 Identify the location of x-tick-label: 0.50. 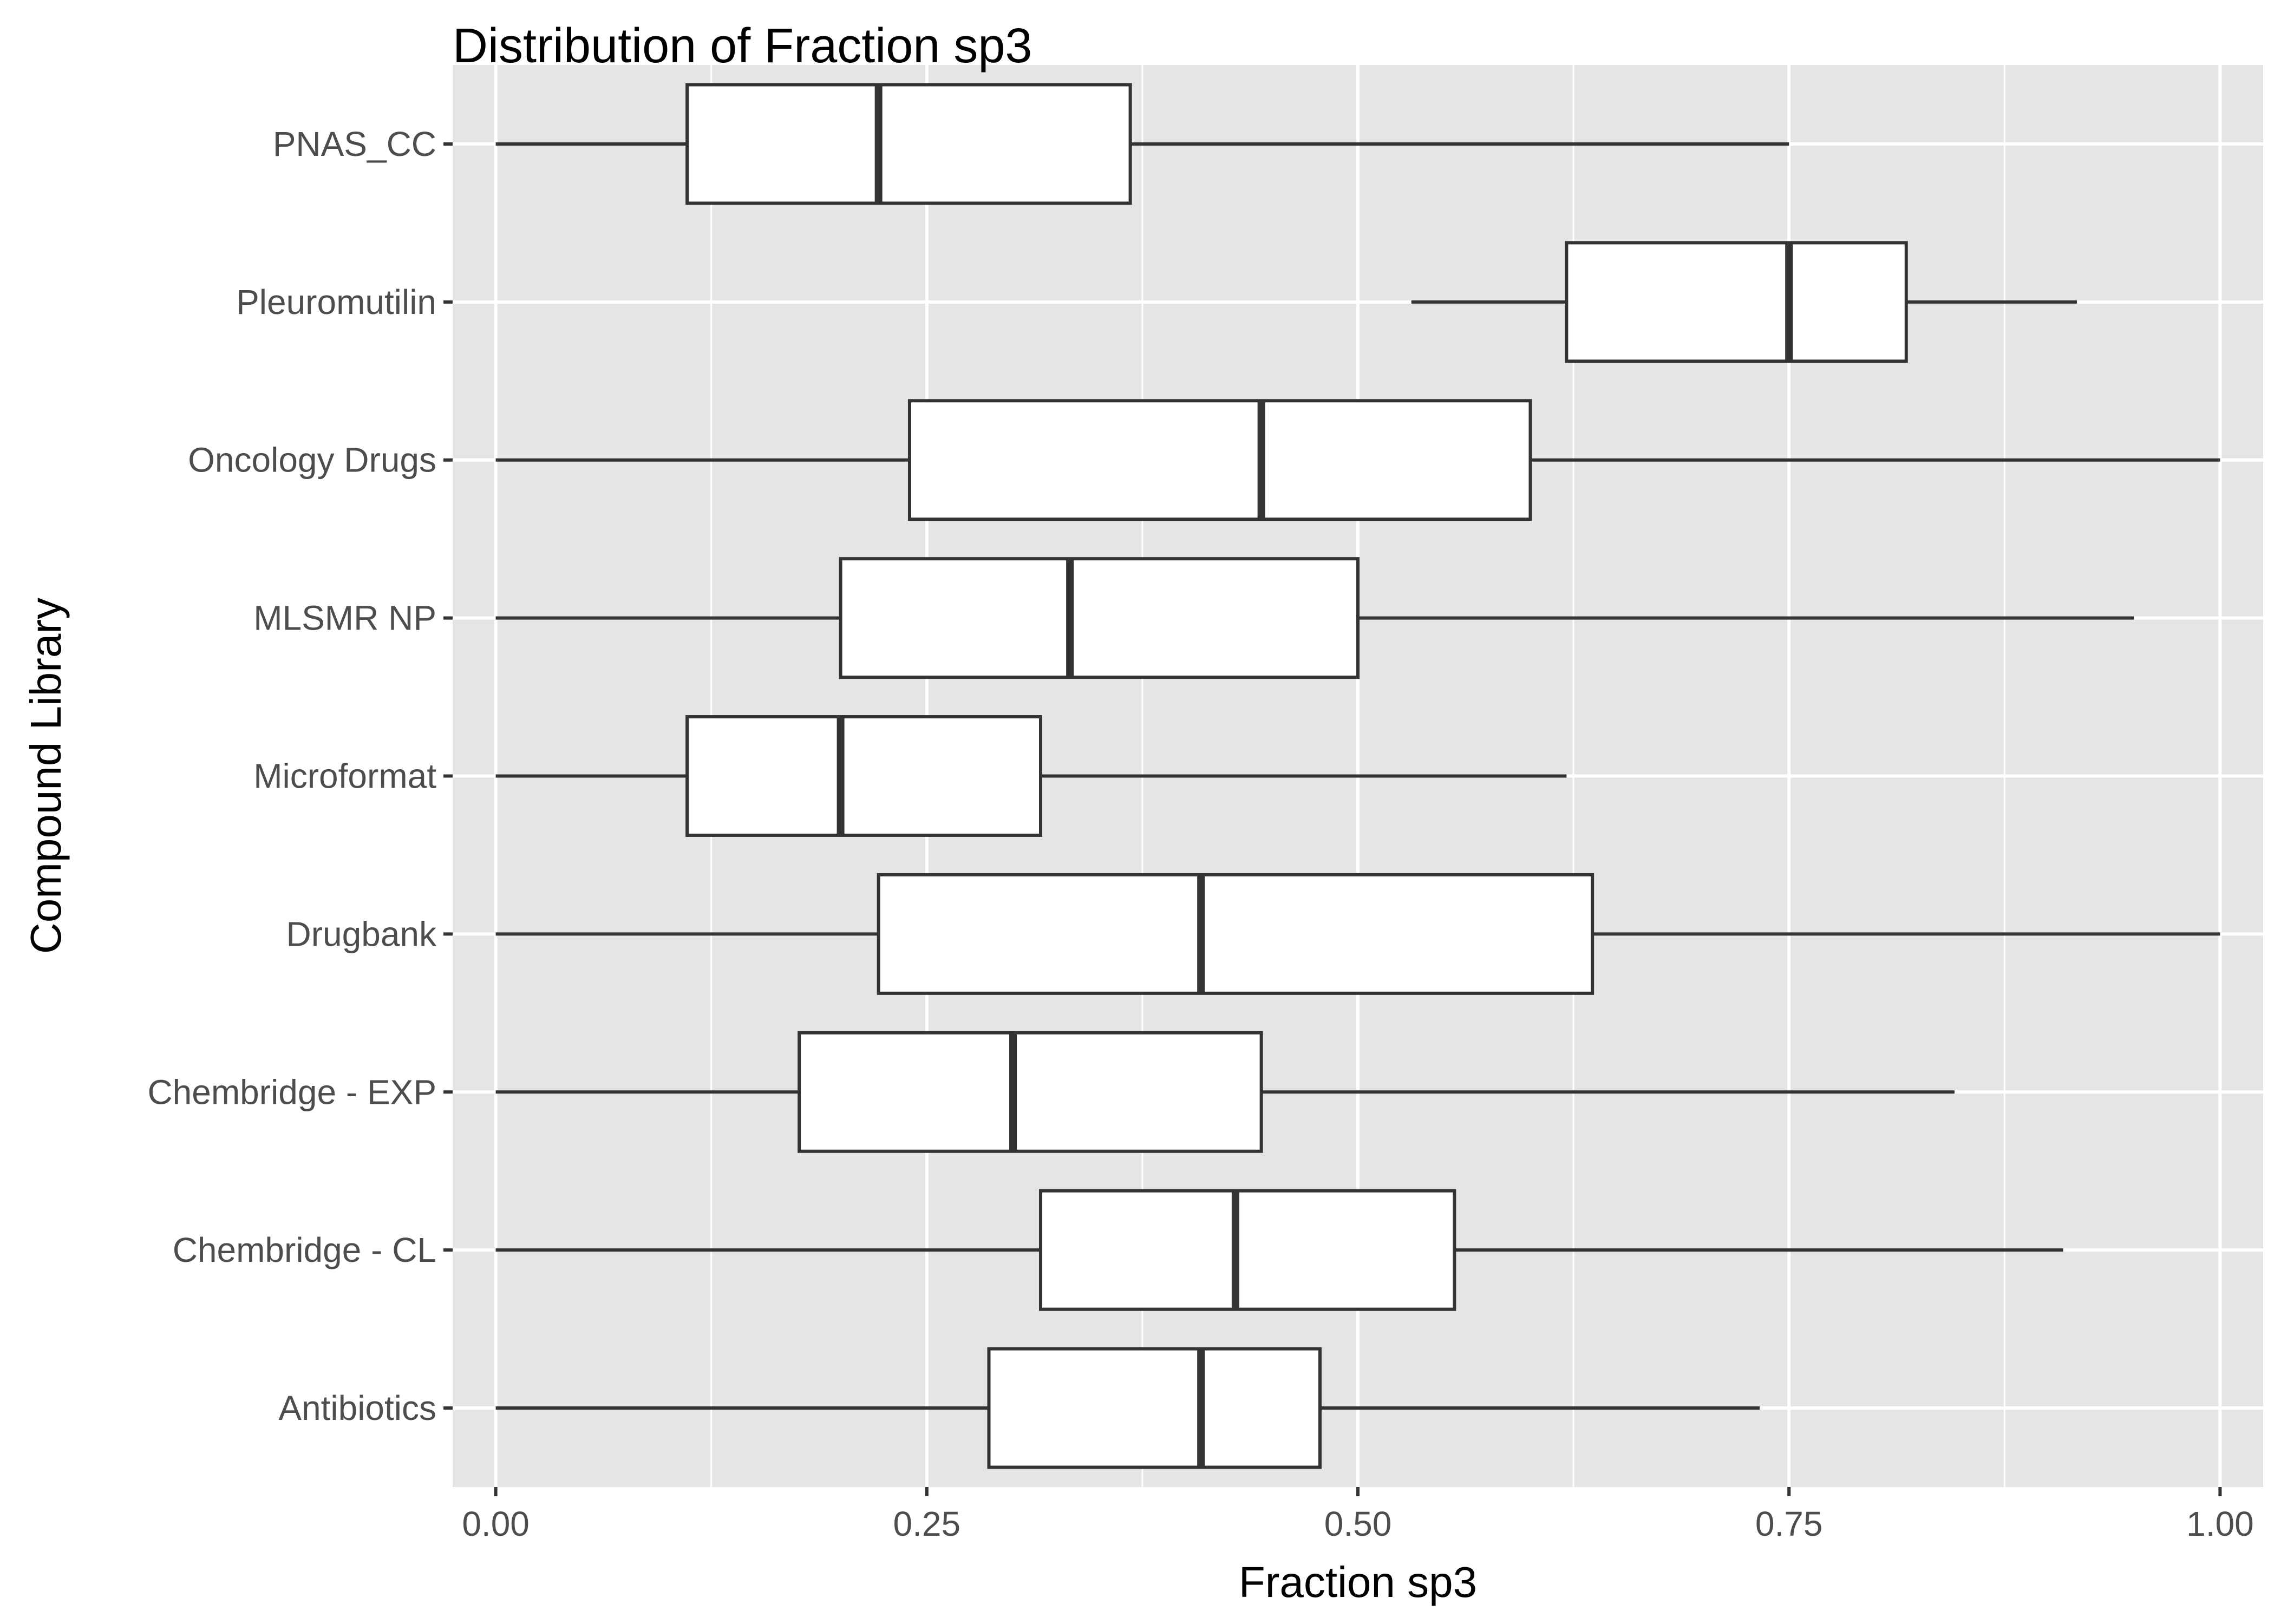
(1358, 1523).